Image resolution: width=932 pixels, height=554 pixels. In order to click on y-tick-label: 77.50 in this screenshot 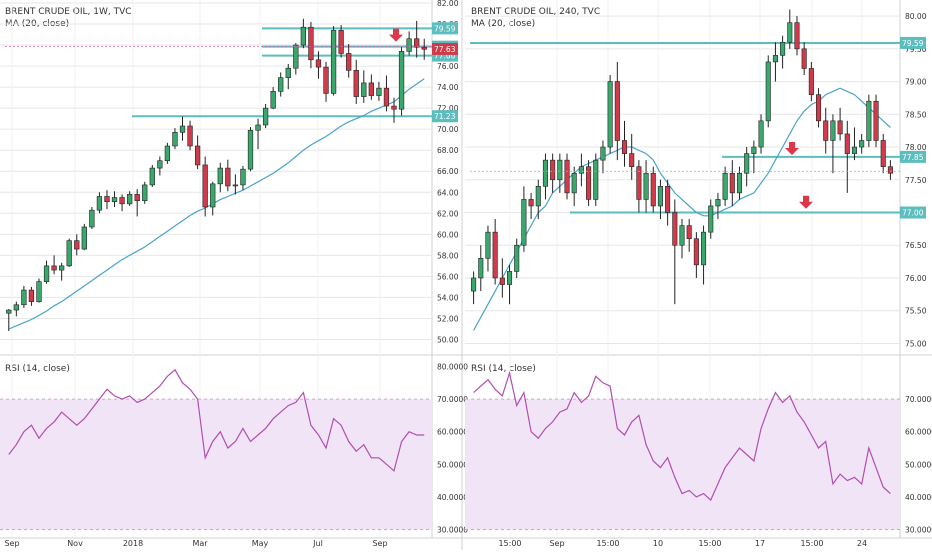, I will do `click(916, 180)`.